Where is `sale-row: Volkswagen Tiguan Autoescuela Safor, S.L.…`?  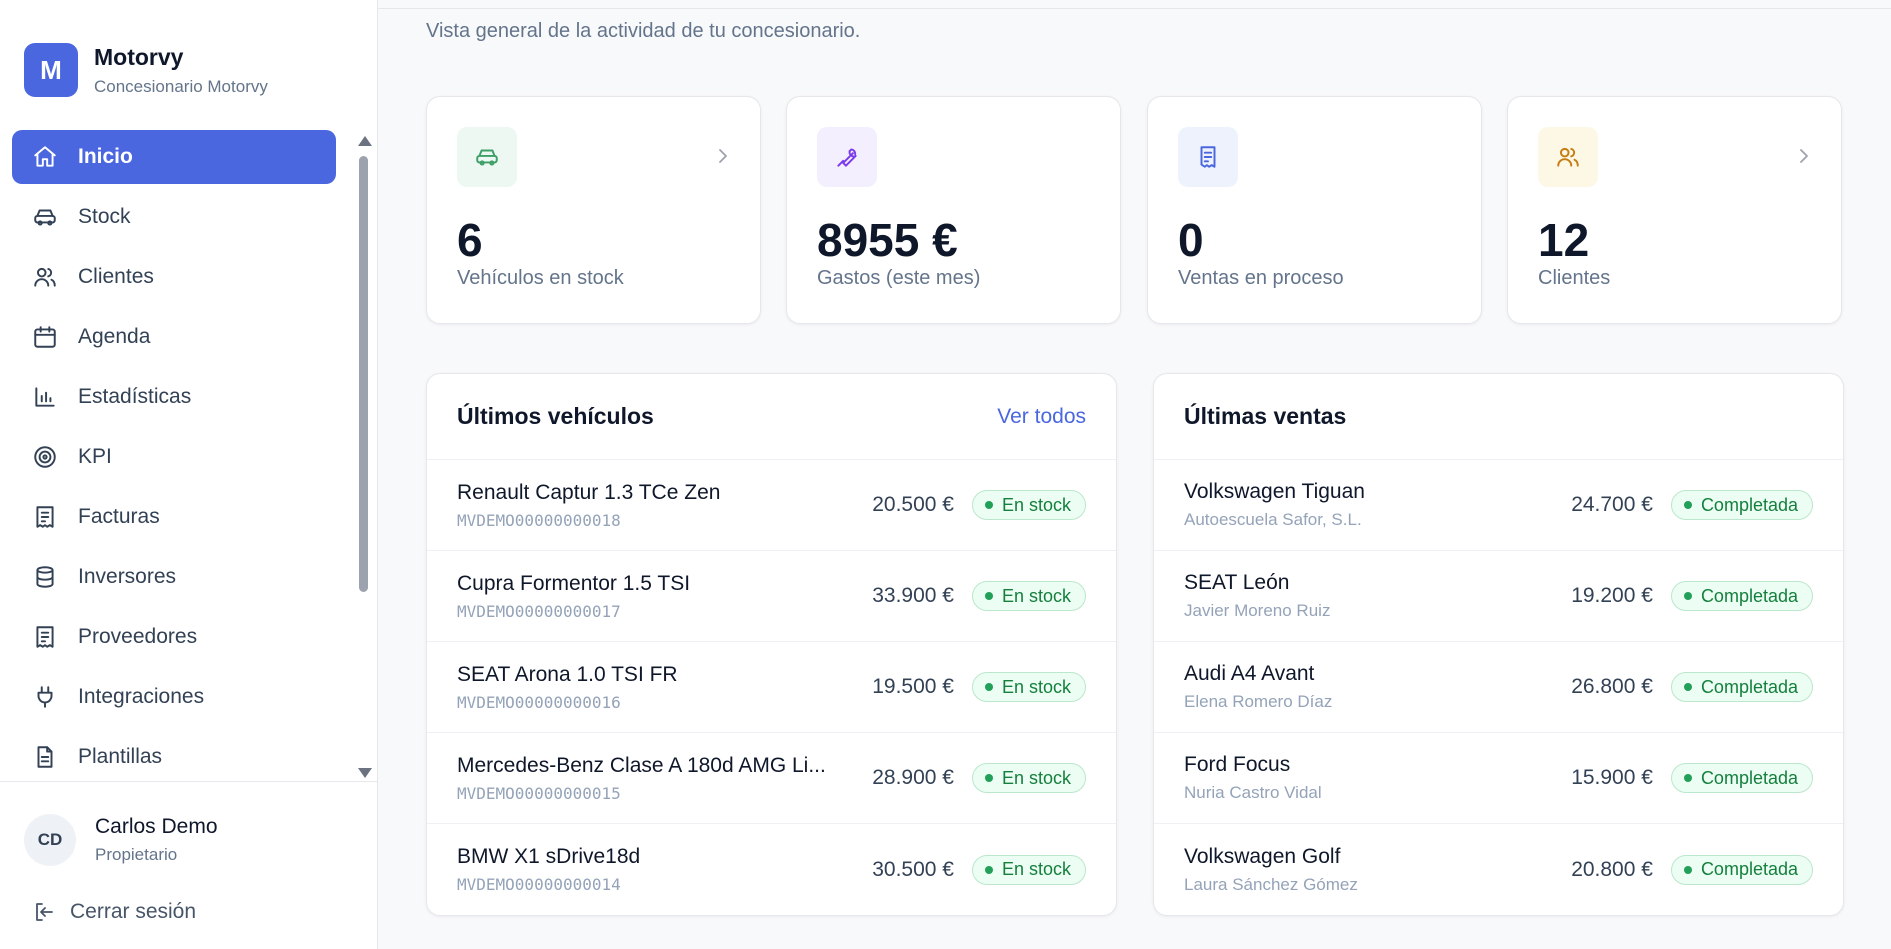
sale-row: Volkswagen Tiguan Autoescuela Safor, S.L.… is located at coordinates (1498, 505).